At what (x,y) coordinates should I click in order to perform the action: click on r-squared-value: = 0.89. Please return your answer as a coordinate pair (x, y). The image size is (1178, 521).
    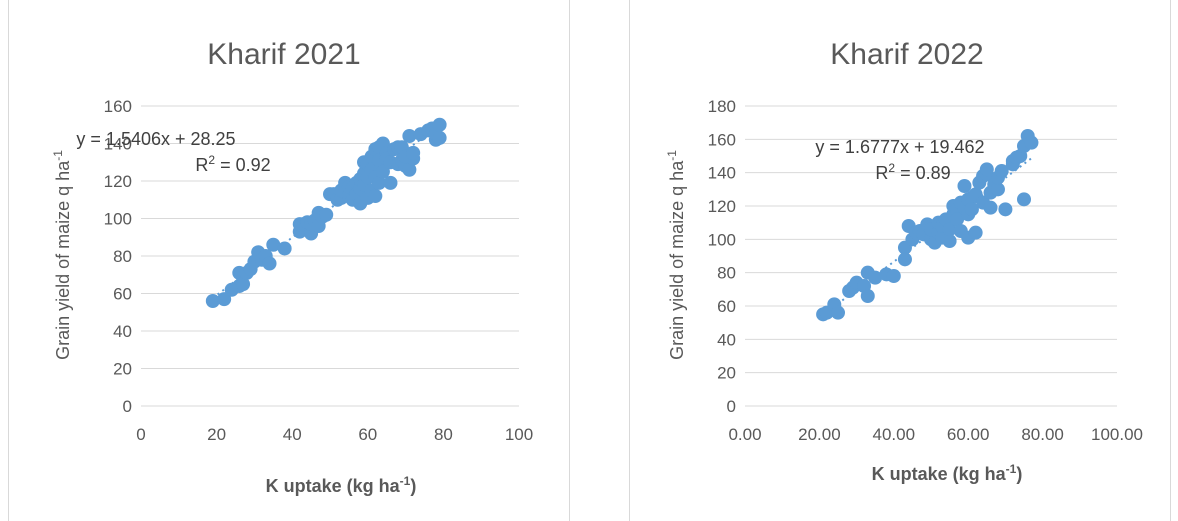
    Looking at the image, I should click on (923, 173).